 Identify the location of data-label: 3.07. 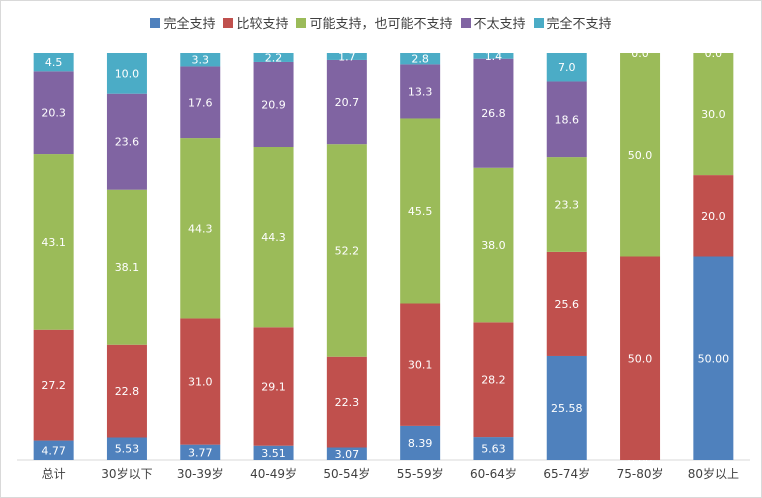
(347, 454).